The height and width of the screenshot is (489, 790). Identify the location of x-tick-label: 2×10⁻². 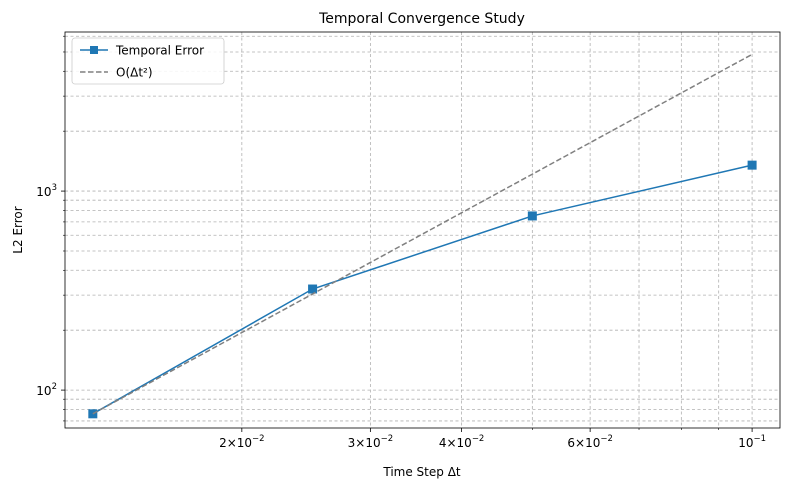
(242, 442).